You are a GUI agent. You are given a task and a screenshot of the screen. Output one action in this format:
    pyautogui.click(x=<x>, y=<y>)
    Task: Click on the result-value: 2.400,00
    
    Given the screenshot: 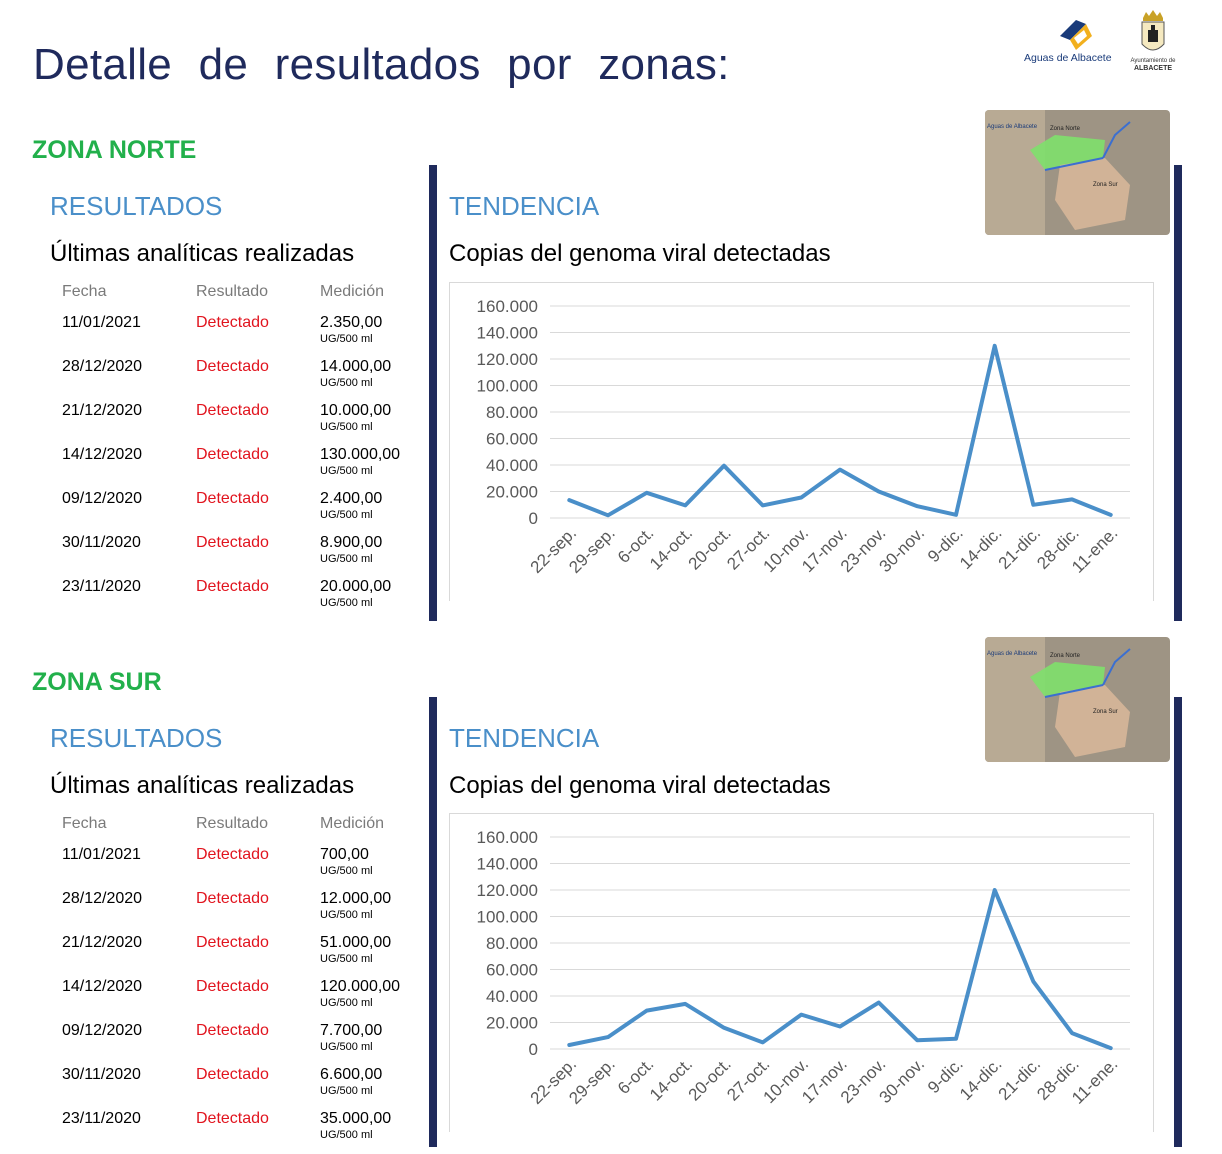 What is the action you would take?
    pyautogui.click(x=351, y=498)
    